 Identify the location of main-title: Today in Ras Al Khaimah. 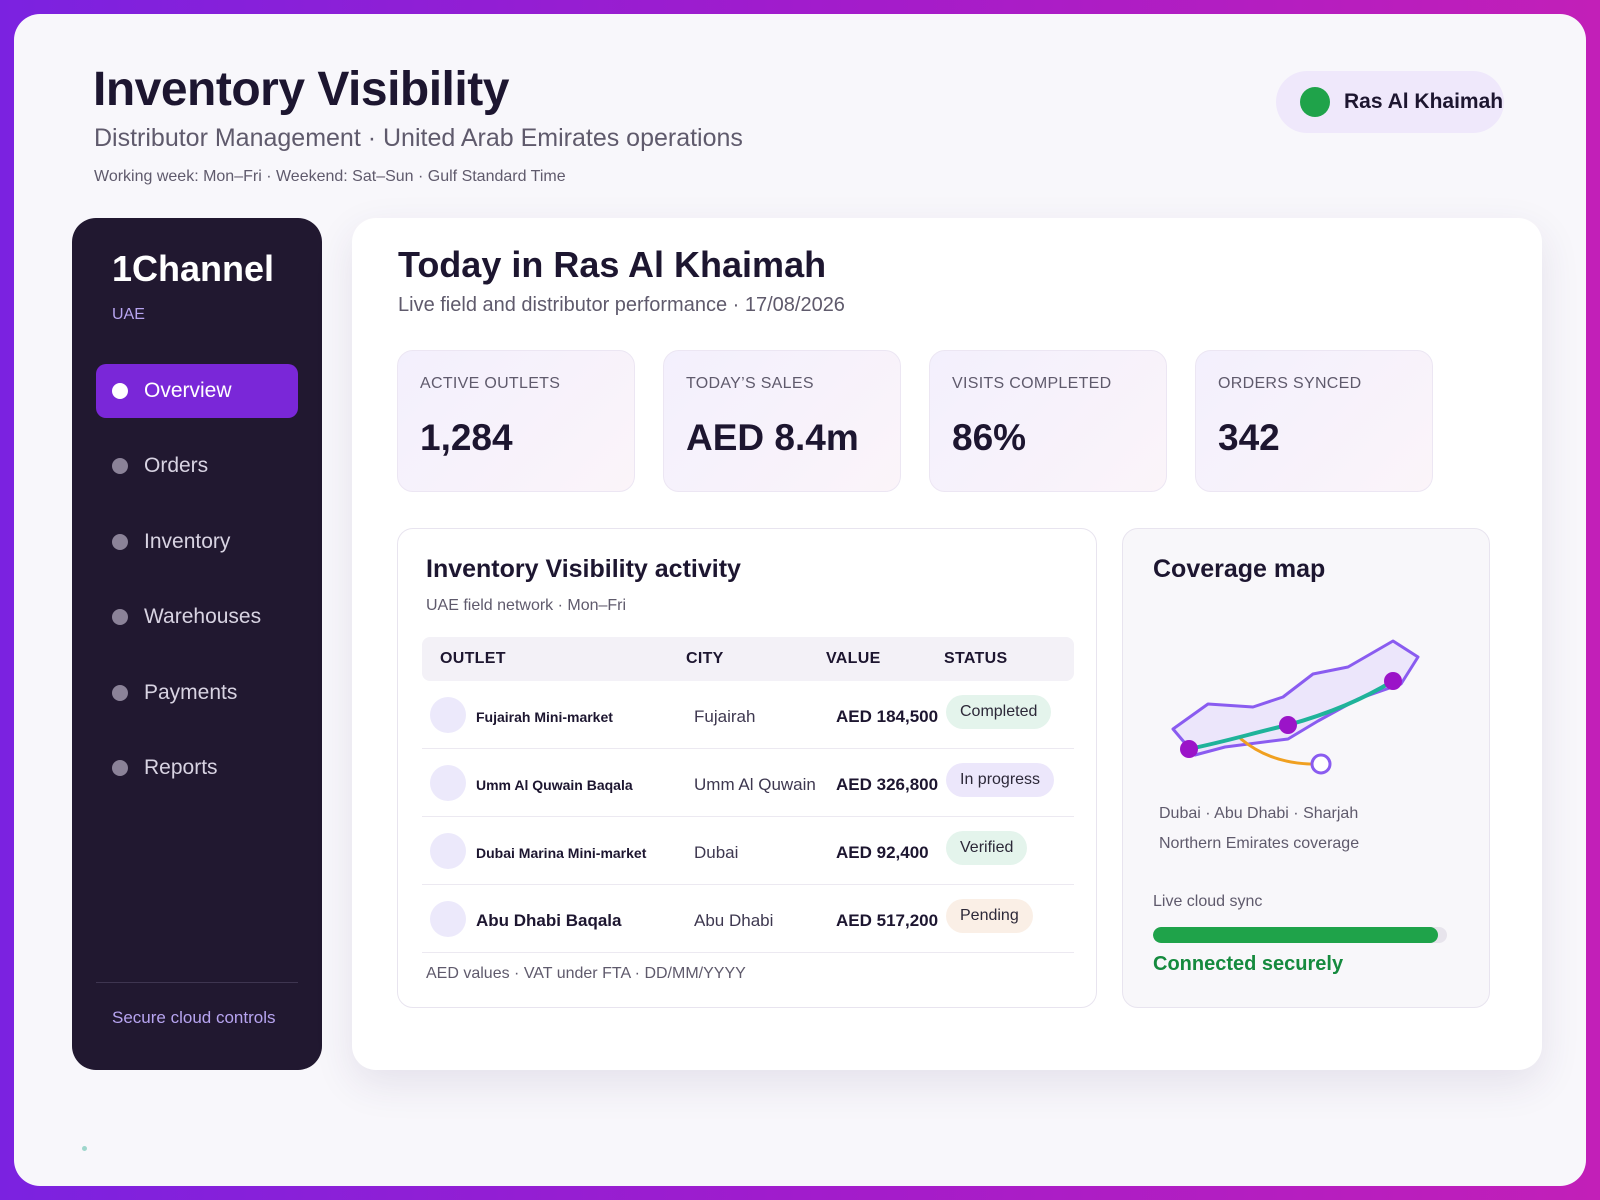
(612, 264).